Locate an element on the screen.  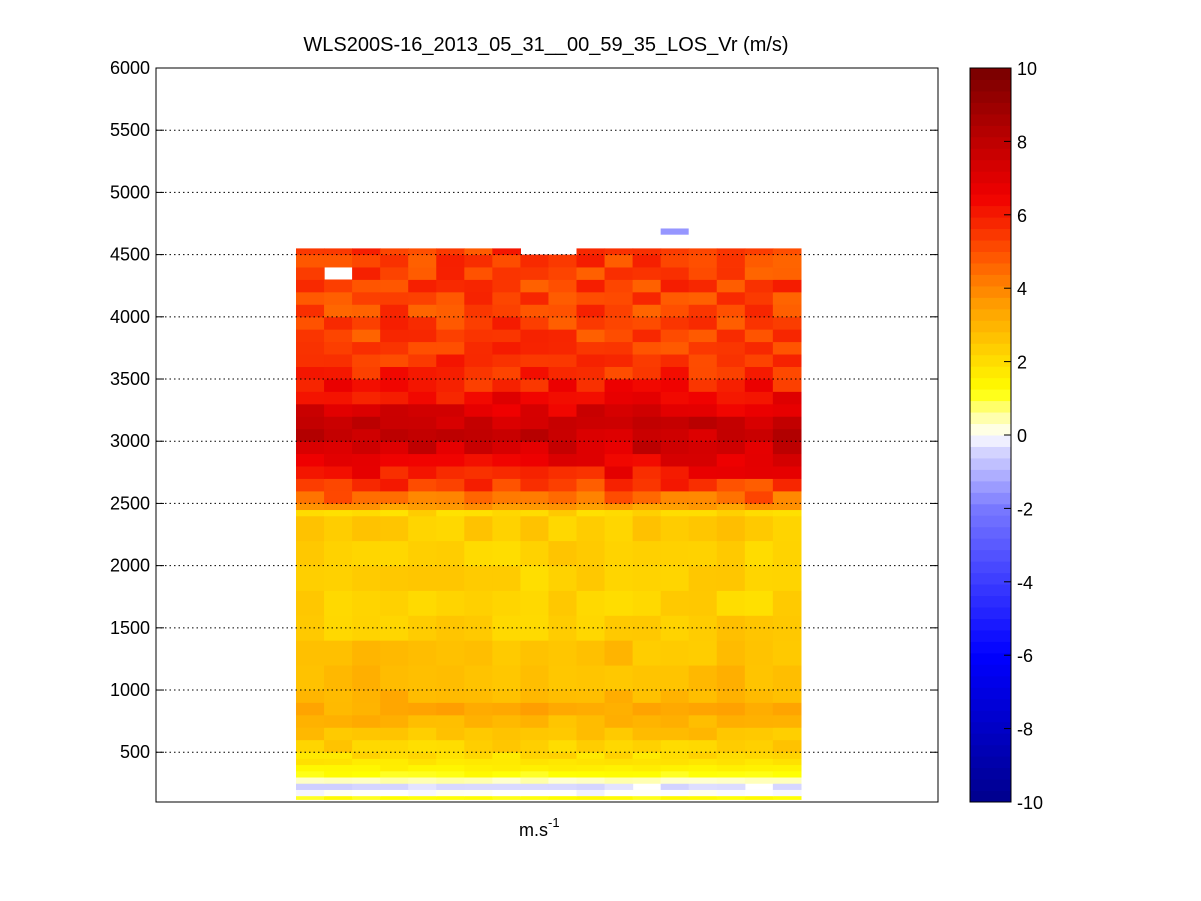
colorbar-tick-label: -8 is located at coordinates (1025, 730).